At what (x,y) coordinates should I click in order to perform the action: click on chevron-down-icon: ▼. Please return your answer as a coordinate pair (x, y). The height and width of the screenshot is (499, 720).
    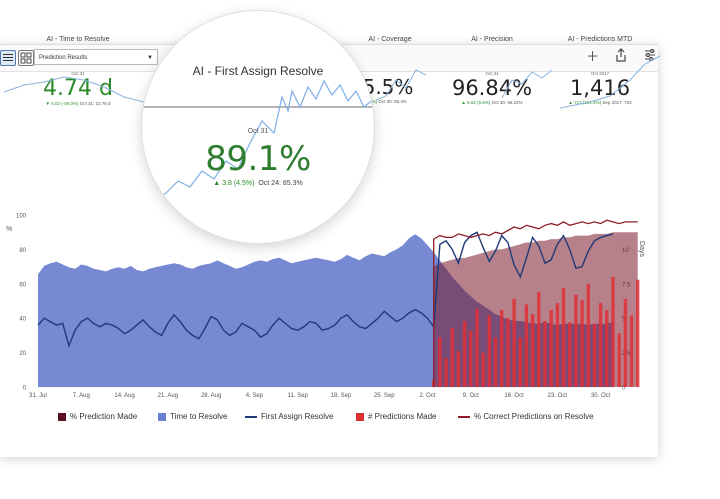
    Looking at the image, I should click on (150, 58).